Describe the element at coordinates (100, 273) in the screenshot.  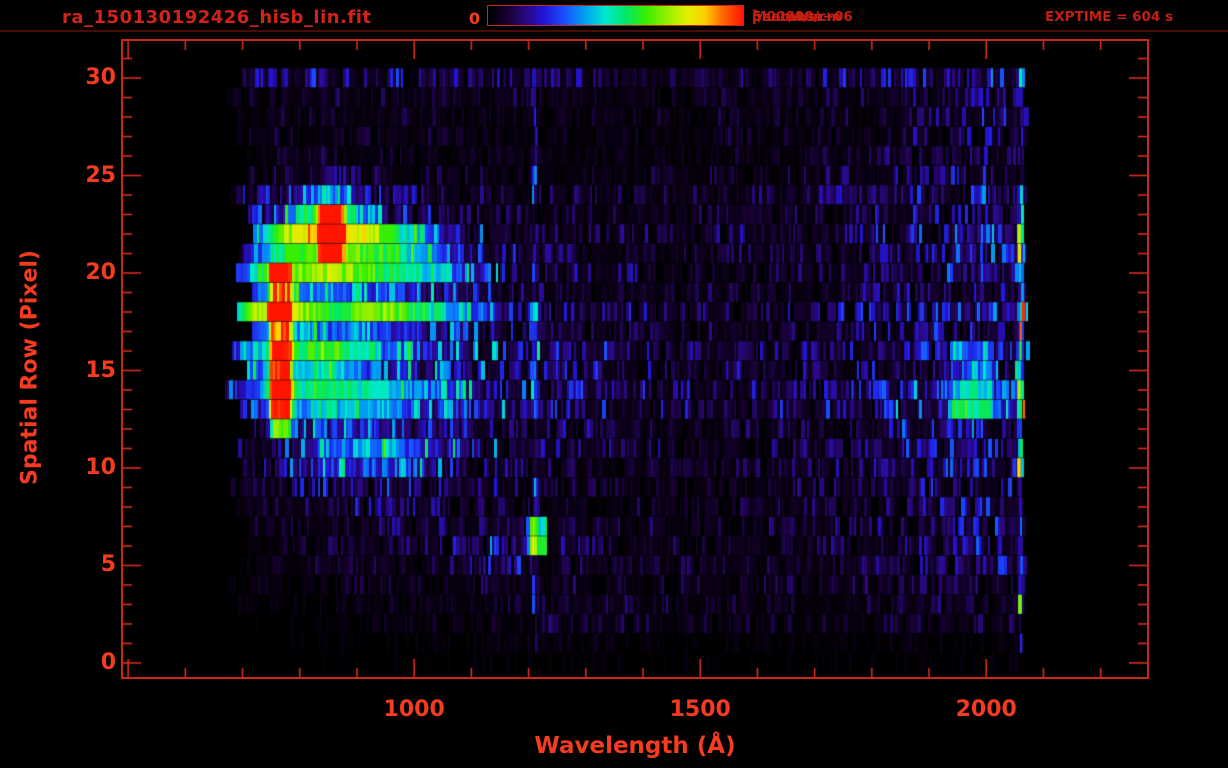
I see `y-tick-label: 20` at that location.